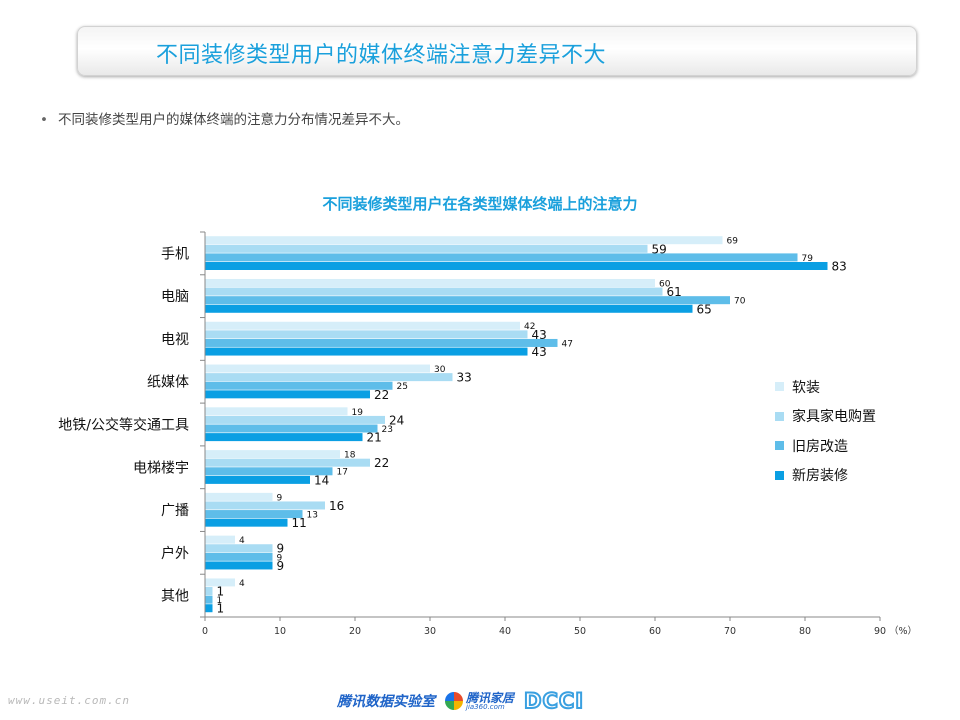 The height and width of the screenshot is (720, 960). What do you see at coordinates (374, 438) in the screenshot?
I see `data-label-5-4: 21` at bounding box center [374, 438].